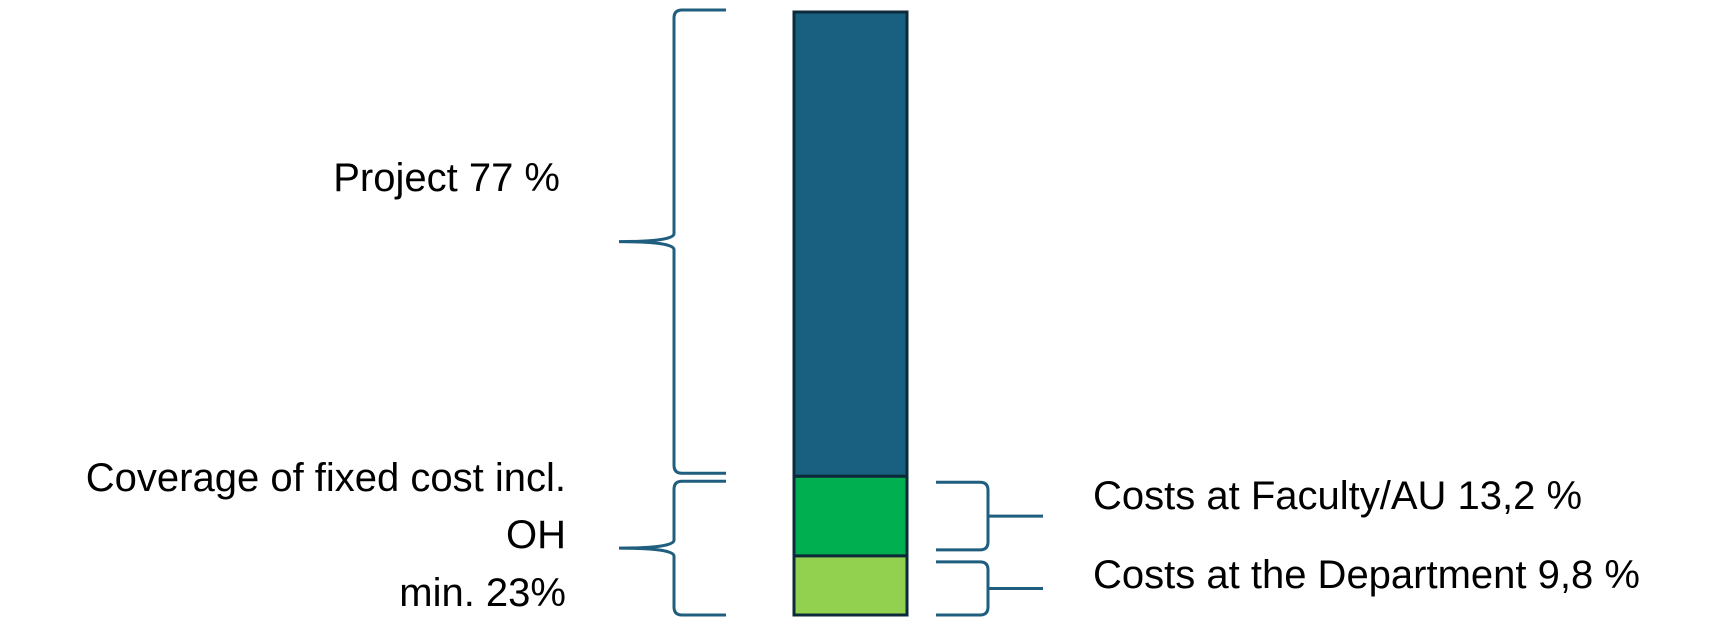  Describe the element at coordinates (325, 478) in the screenshot. I see `overhead-label-line1: Coverage of fixed cost incl.` at that location.